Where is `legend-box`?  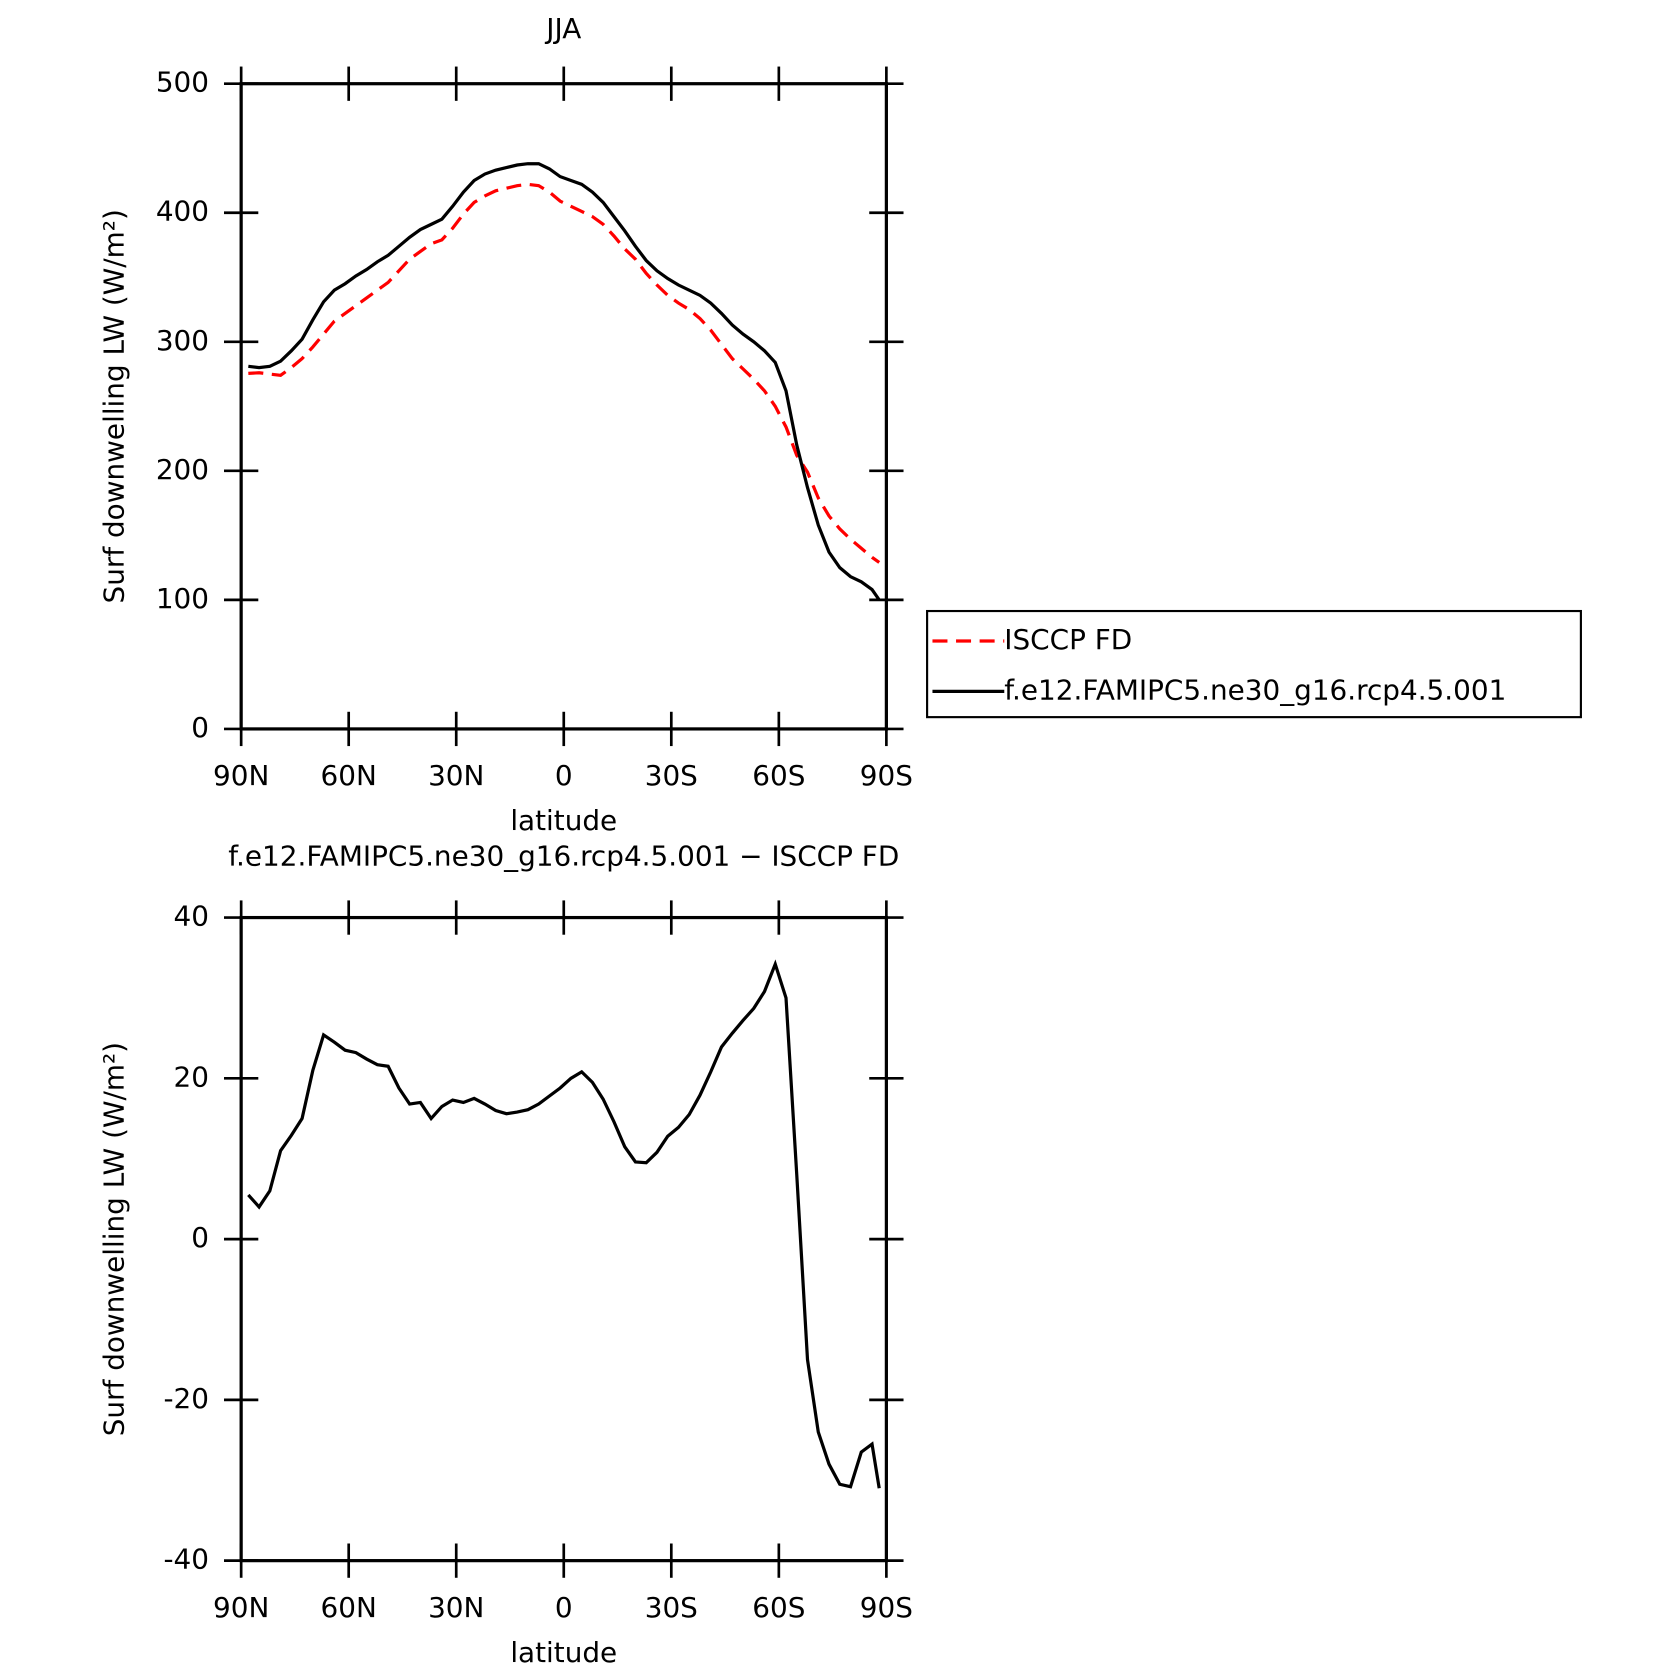
legend-box is located at coordinates (1254, 664).